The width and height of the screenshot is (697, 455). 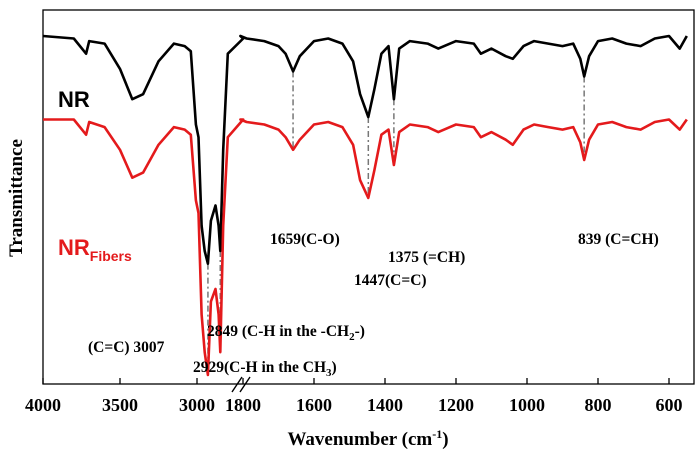 I want to click on annotation-1375: 1375 (=CH), so click(x=426, y=257).